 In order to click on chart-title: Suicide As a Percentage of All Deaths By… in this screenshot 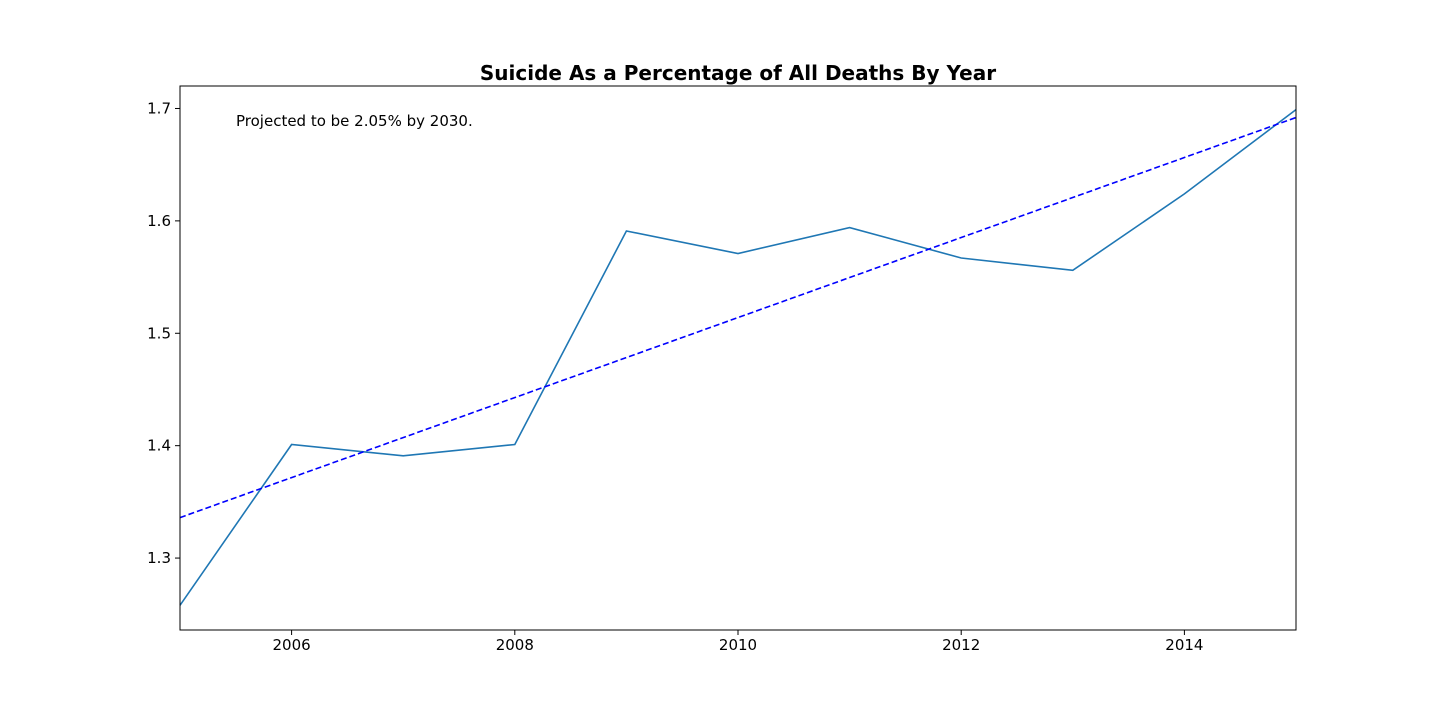, I will do `click(738, 73)`.